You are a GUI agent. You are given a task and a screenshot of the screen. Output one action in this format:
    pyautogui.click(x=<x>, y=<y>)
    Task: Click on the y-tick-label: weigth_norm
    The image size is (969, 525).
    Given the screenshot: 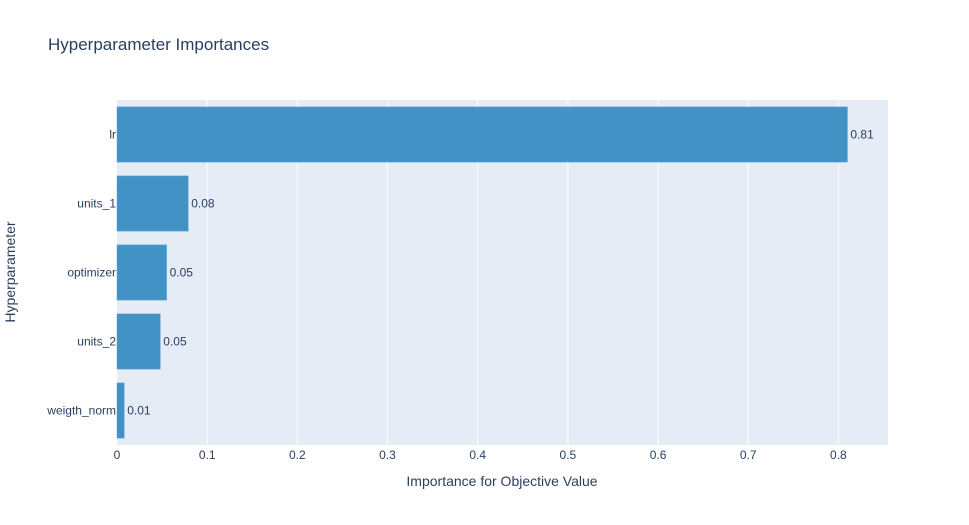 What is the action you would take?
    pyautogui.click(x=81, y=411)
    